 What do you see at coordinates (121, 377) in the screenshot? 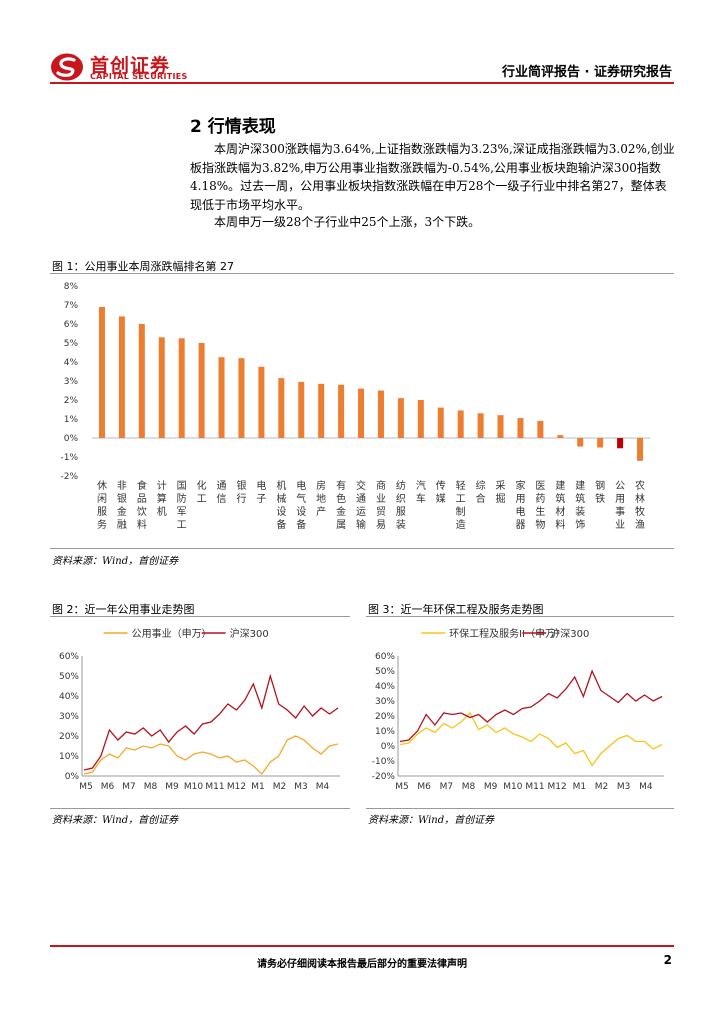
I see `bar-非银金融` at bounding box center [121, 377].